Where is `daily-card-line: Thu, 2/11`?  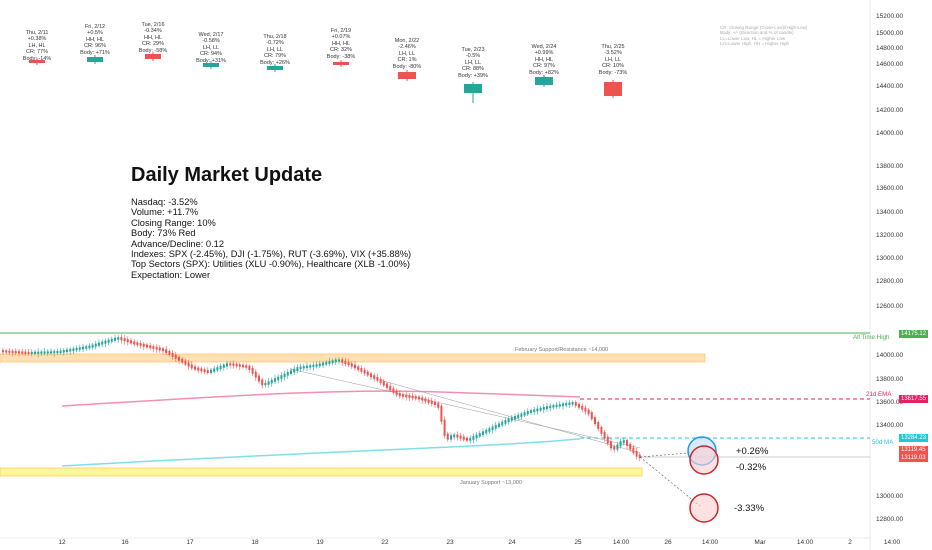
daily-card-line: Thu, 2/11 is located at coordinates (37, 33).